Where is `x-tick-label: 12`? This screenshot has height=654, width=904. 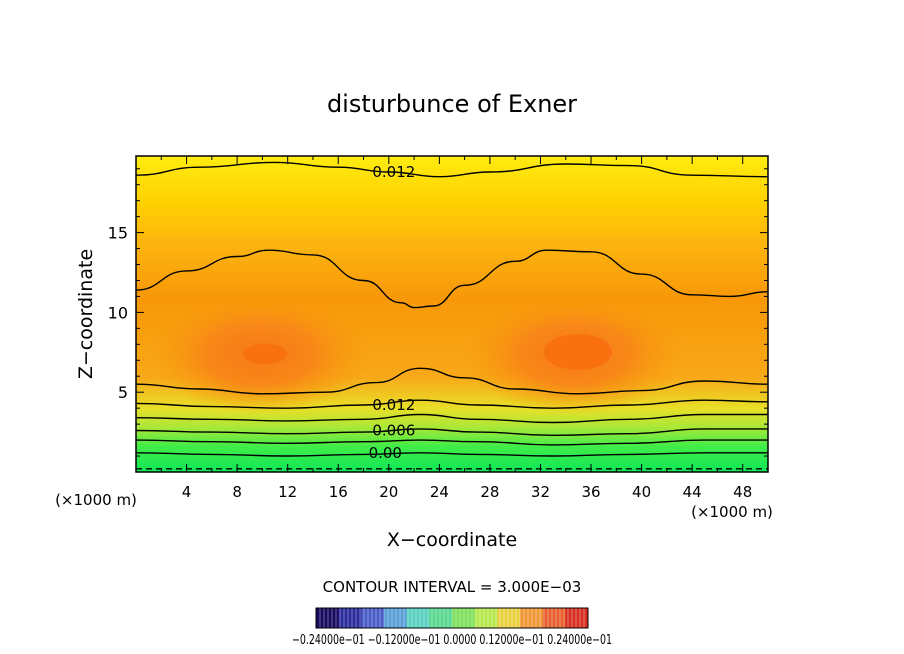 x-tick-label: 12 is located at coordinates (287, 492).